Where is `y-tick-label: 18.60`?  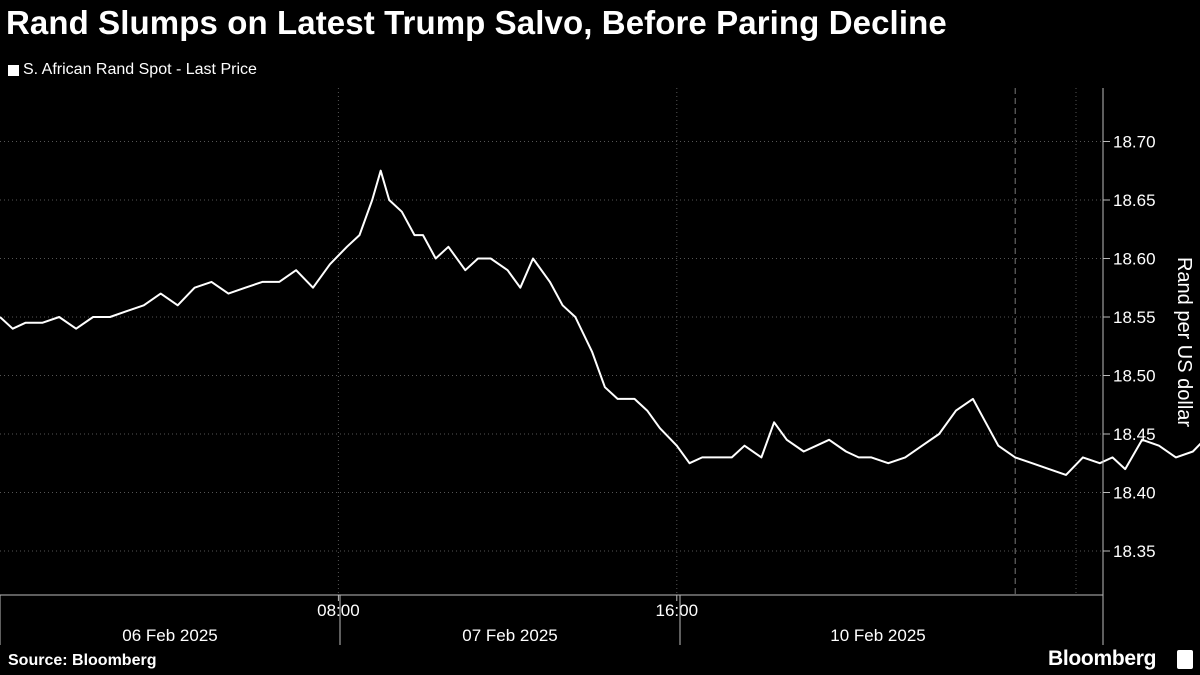 y-tick-label: 18.60 is located at coordinates (1134, 259).